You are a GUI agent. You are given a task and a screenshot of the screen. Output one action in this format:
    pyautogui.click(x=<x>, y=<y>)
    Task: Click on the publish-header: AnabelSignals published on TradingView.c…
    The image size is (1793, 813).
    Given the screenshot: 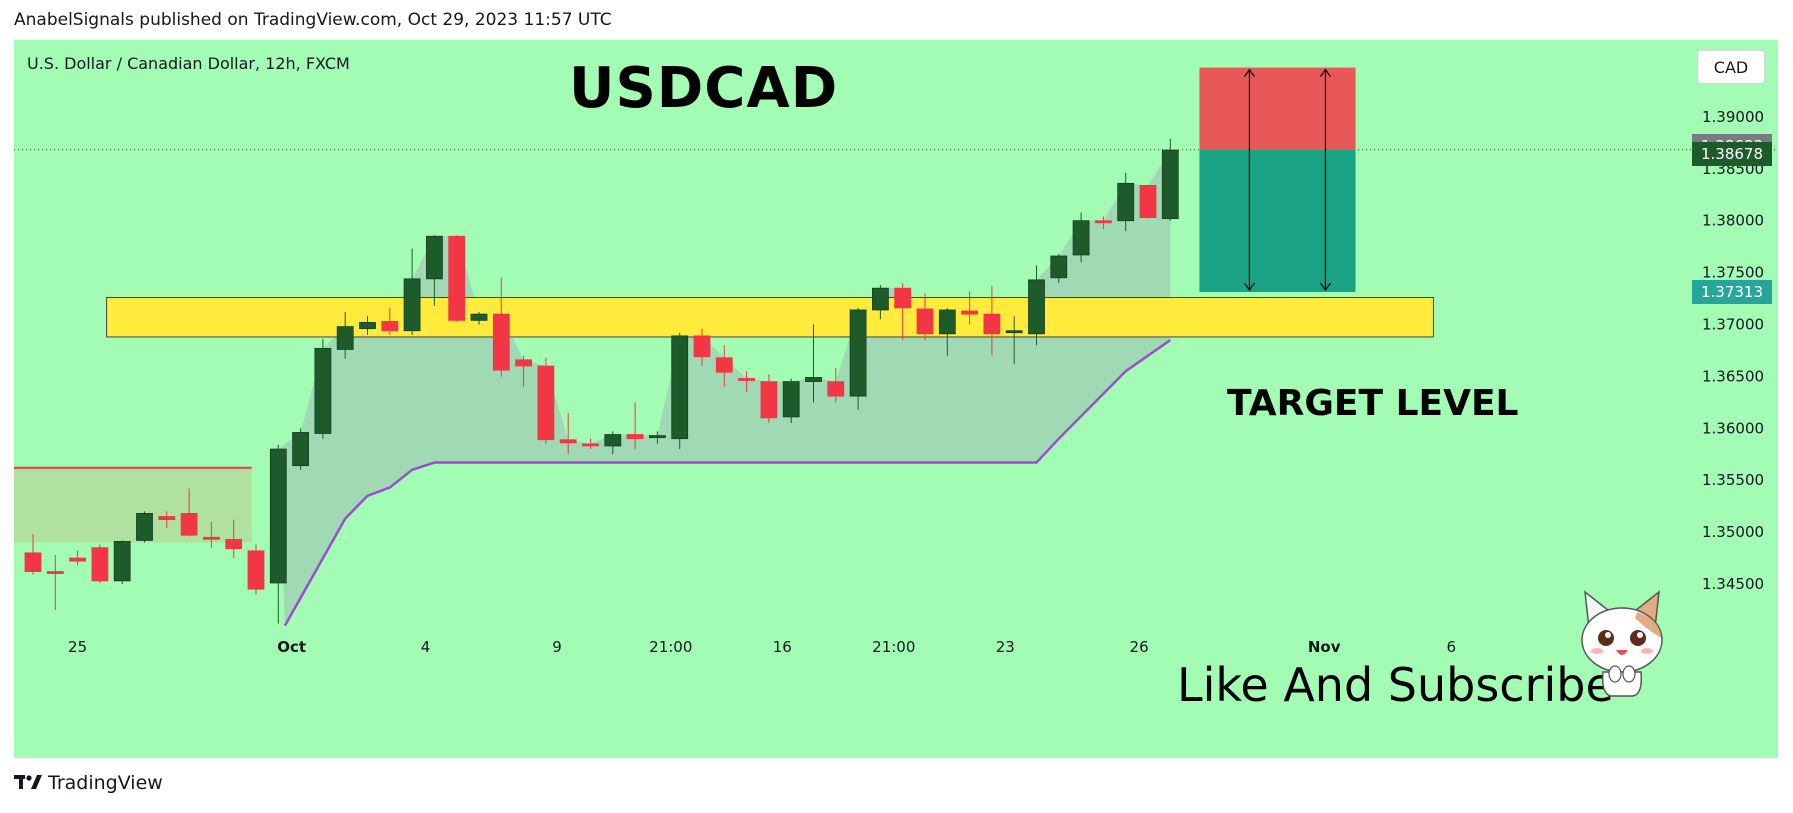 What is the action you would take?
    pyautogui.click(x=313, y=20)
    